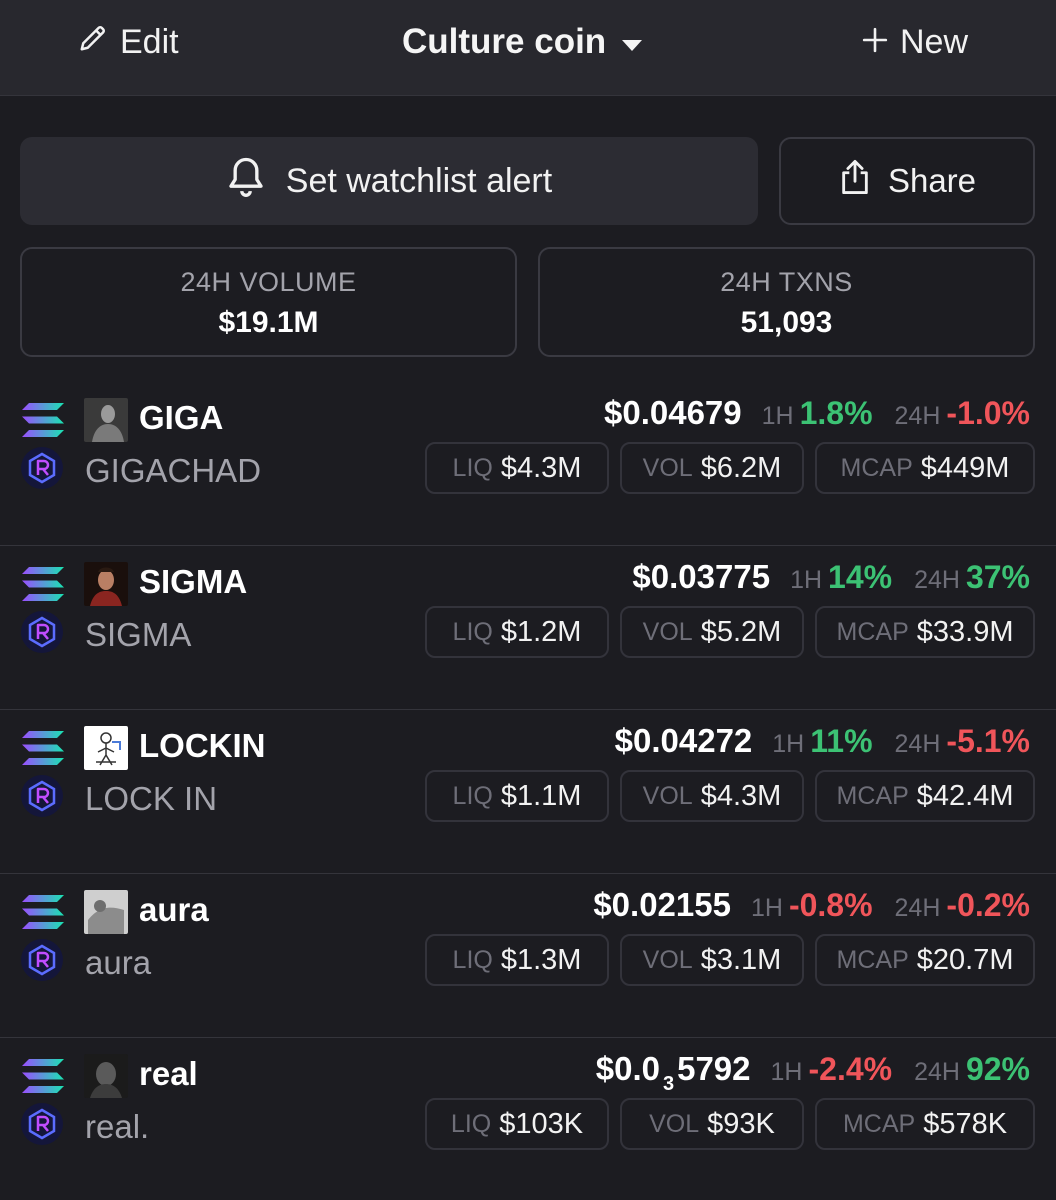 The image size is (1056, 1200). I want to click on liq-value: $1.2M, so click(541, 631).